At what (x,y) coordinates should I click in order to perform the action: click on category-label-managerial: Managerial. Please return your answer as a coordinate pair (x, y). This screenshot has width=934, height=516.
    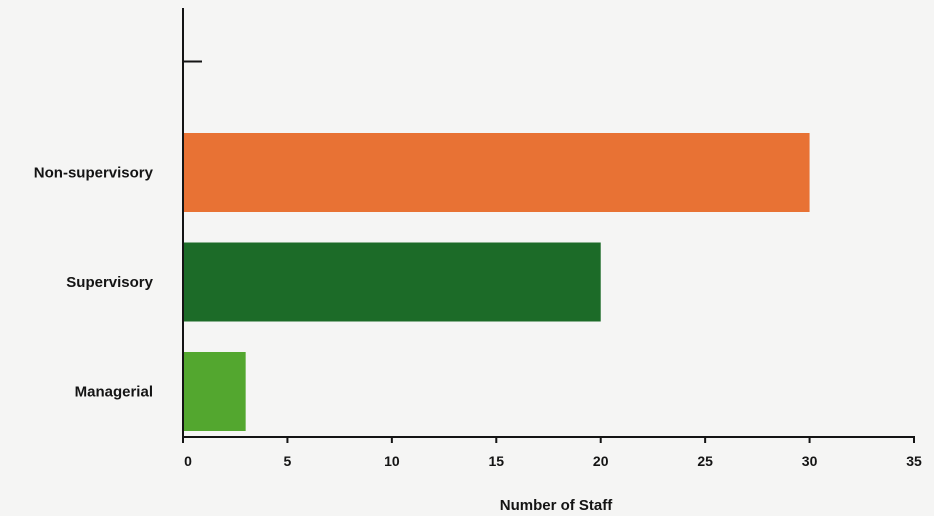
    Looking at the image, I should click on (114, 392).